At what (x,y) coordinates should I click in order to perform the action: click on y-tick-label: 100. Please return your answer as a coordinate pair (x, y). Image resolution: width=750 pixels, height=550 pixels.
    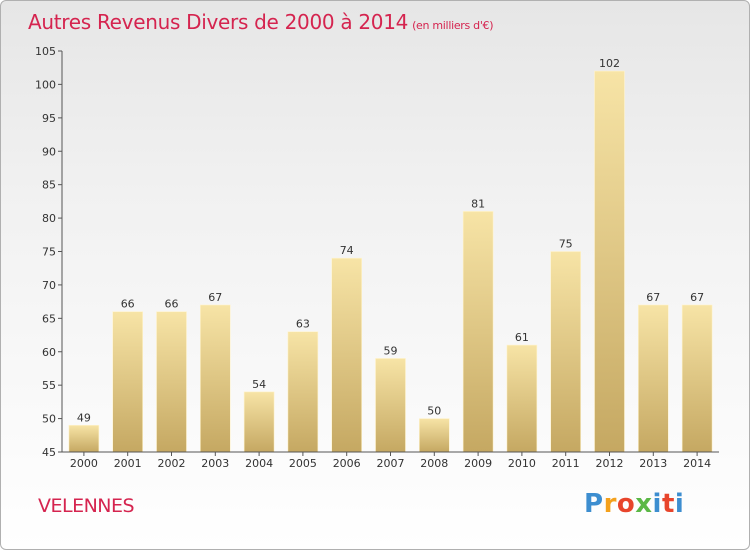
    Looking at the image, I should click on (45, 84).